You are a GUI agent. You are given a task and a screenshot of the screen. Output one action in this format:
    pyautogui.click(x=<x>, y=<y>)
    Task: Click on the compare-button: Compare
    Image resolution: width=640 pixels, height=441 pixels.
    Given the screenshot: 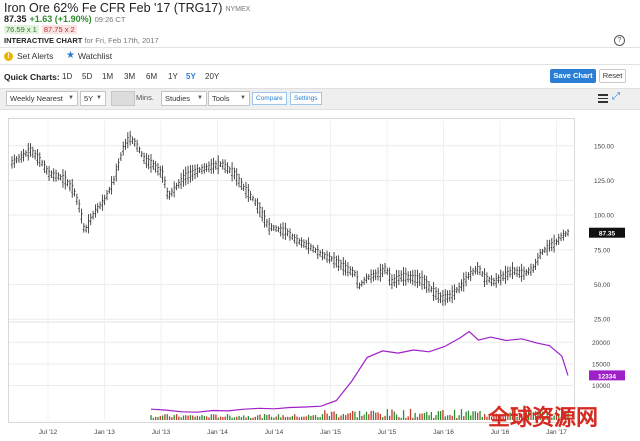 What is the action you would take?
    pyautogui.click(x=269, y=98)
    